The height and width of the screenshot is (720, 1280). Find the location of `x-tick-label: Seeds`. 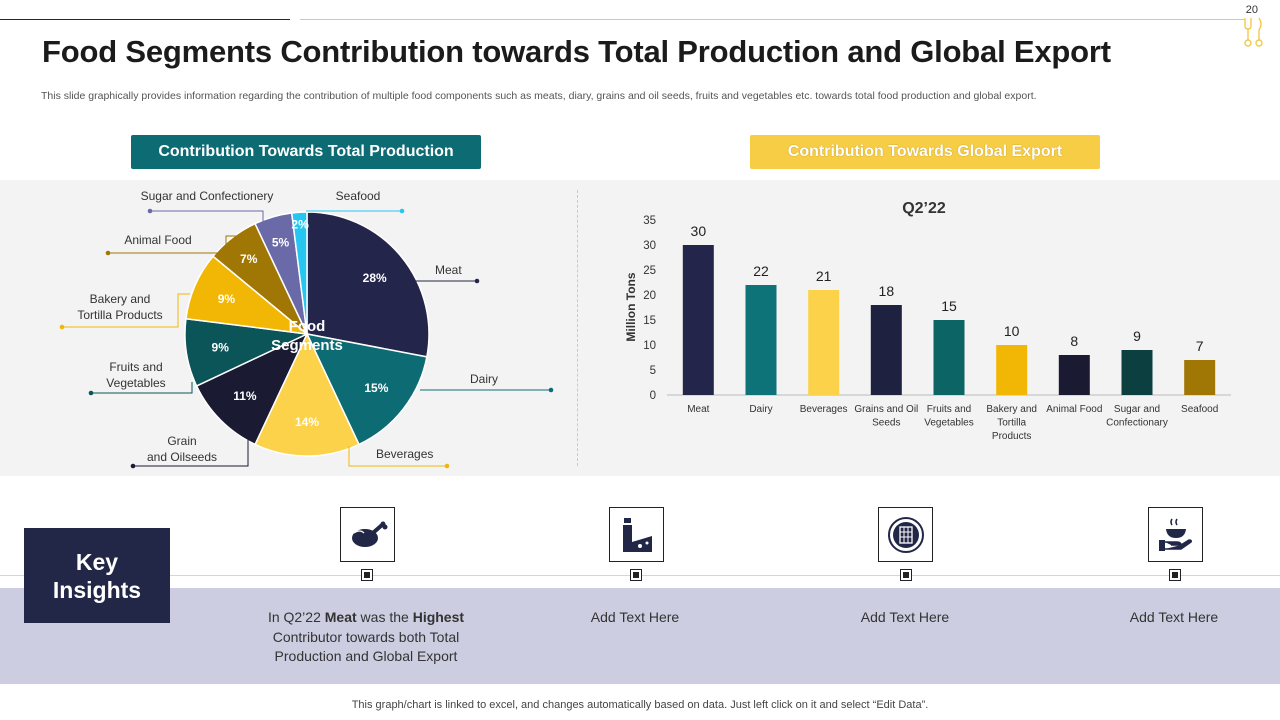

x-tick-label: Seeds is located at coordinates (886, 423).